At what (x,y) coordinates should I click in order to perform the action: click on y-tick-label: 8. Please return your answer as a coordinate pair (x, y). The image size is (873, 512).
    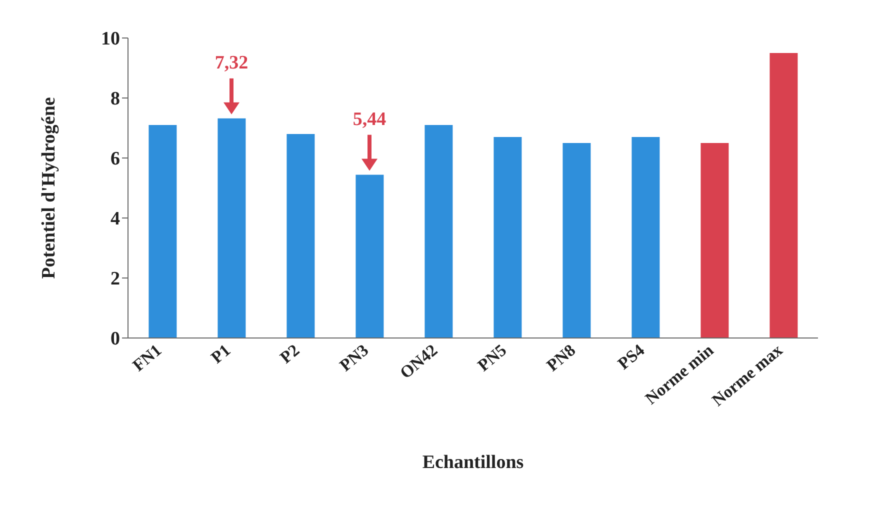
    Looking at the image, I should click on (115, 99).